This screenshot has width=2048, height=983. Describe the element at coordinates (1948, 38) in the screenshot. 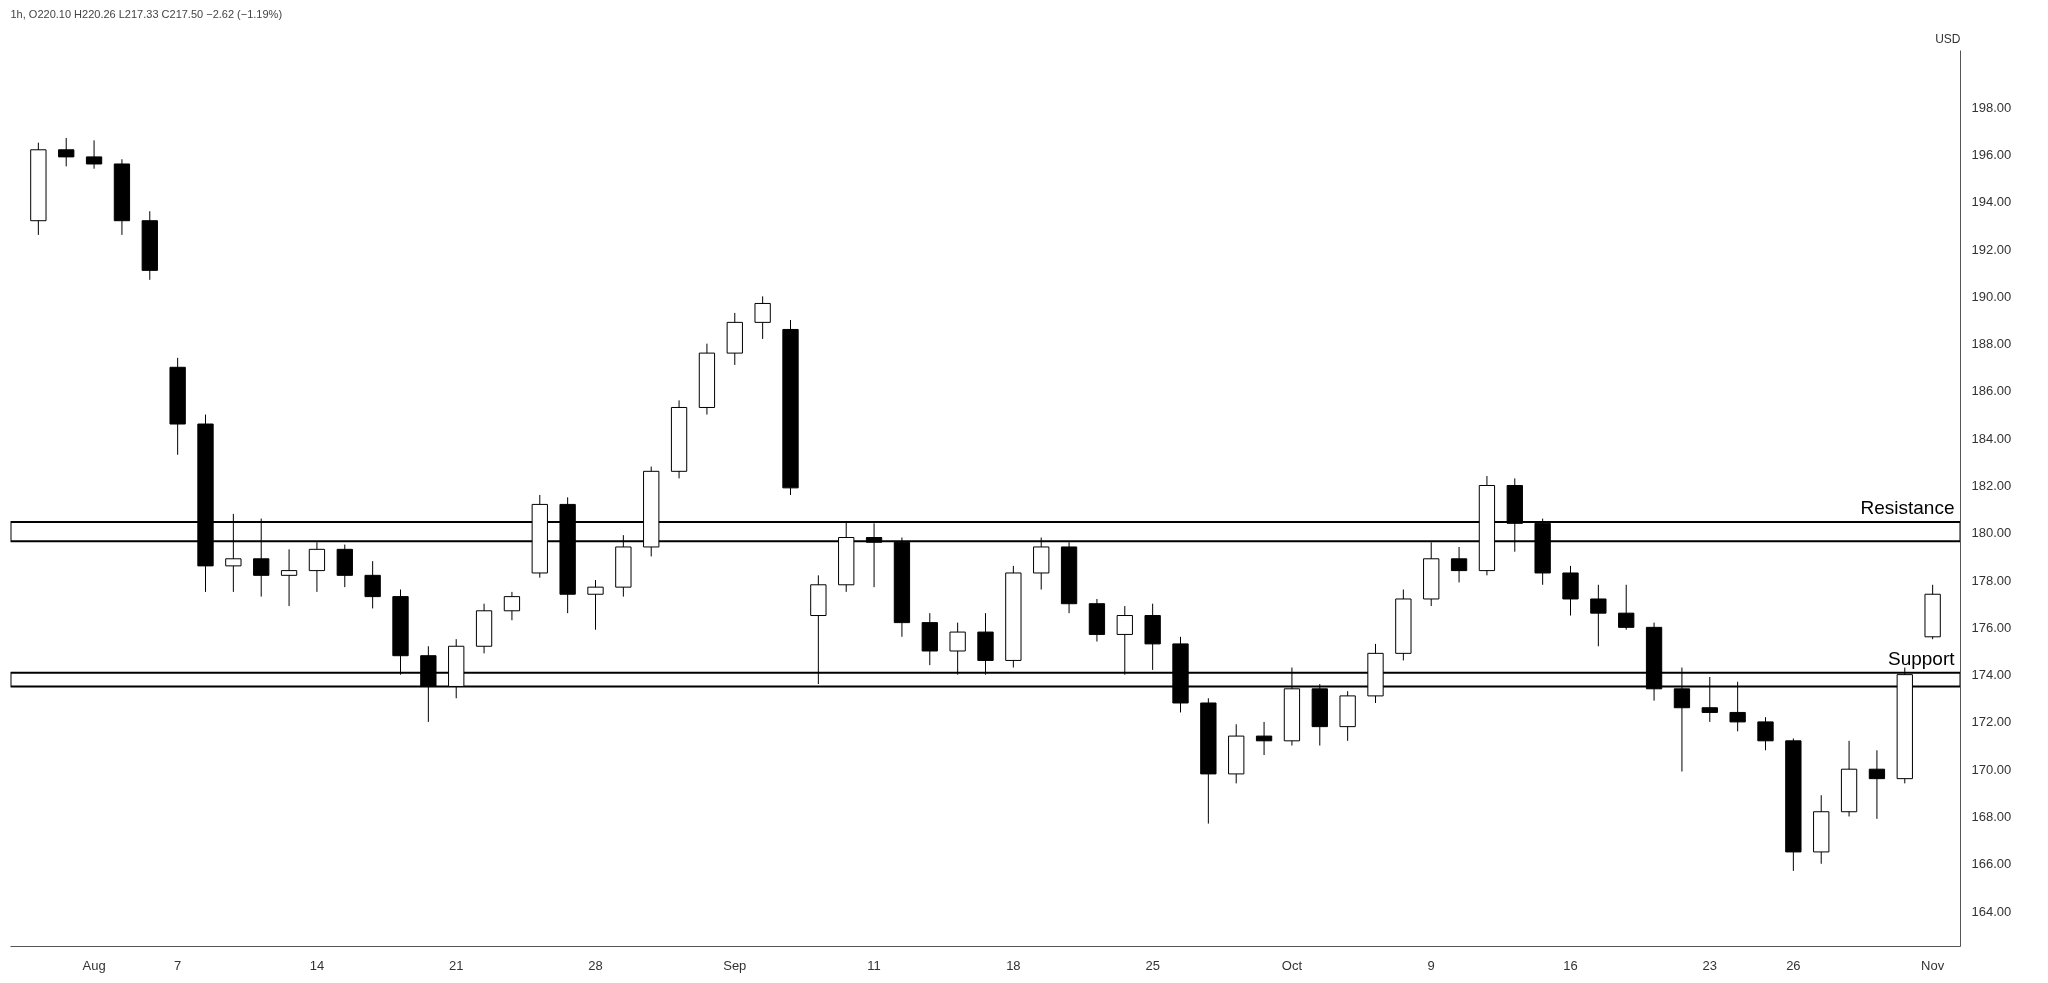

I see `y-axis-title: USD` at that location.